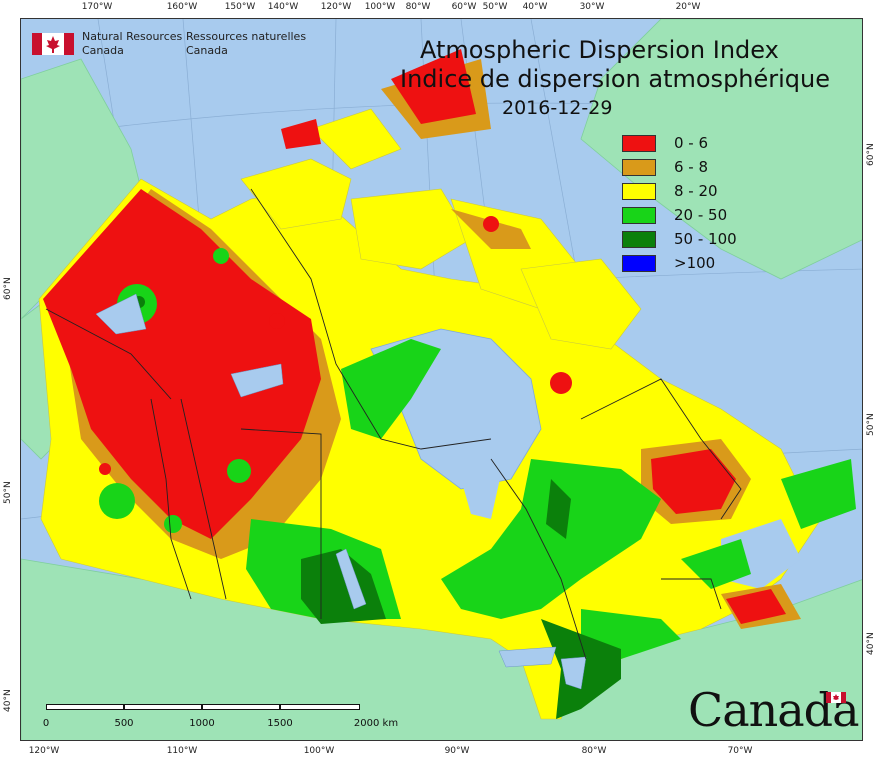 The image size is (880, 760). What do you see at coordinates (464, 7) in the screenshot?
I see `tick-label: 60°W` at bounding box center [464, 7].